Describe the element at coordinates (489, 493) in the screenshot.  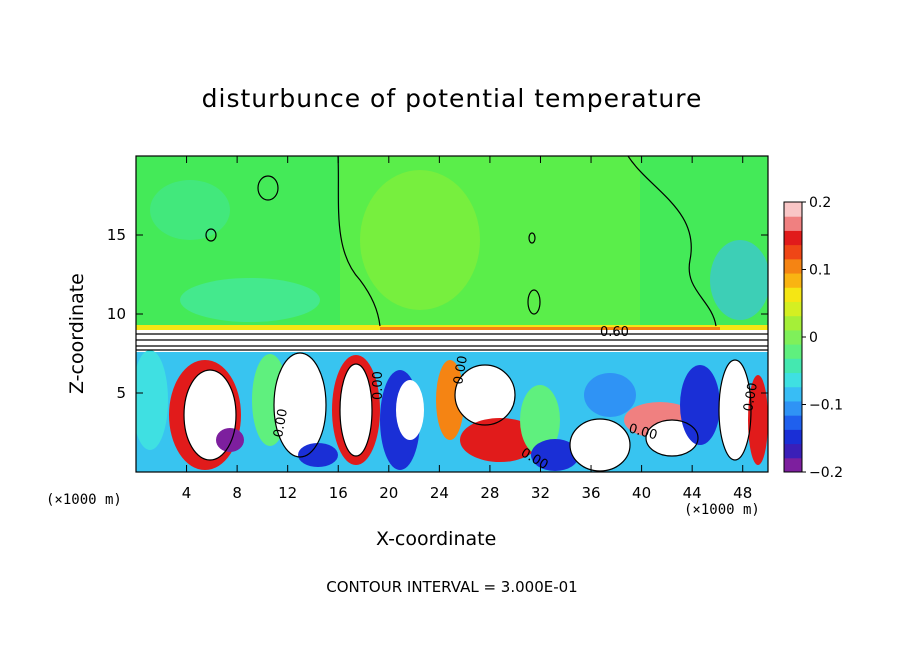
I see `x-tick-label: 28` at that location.